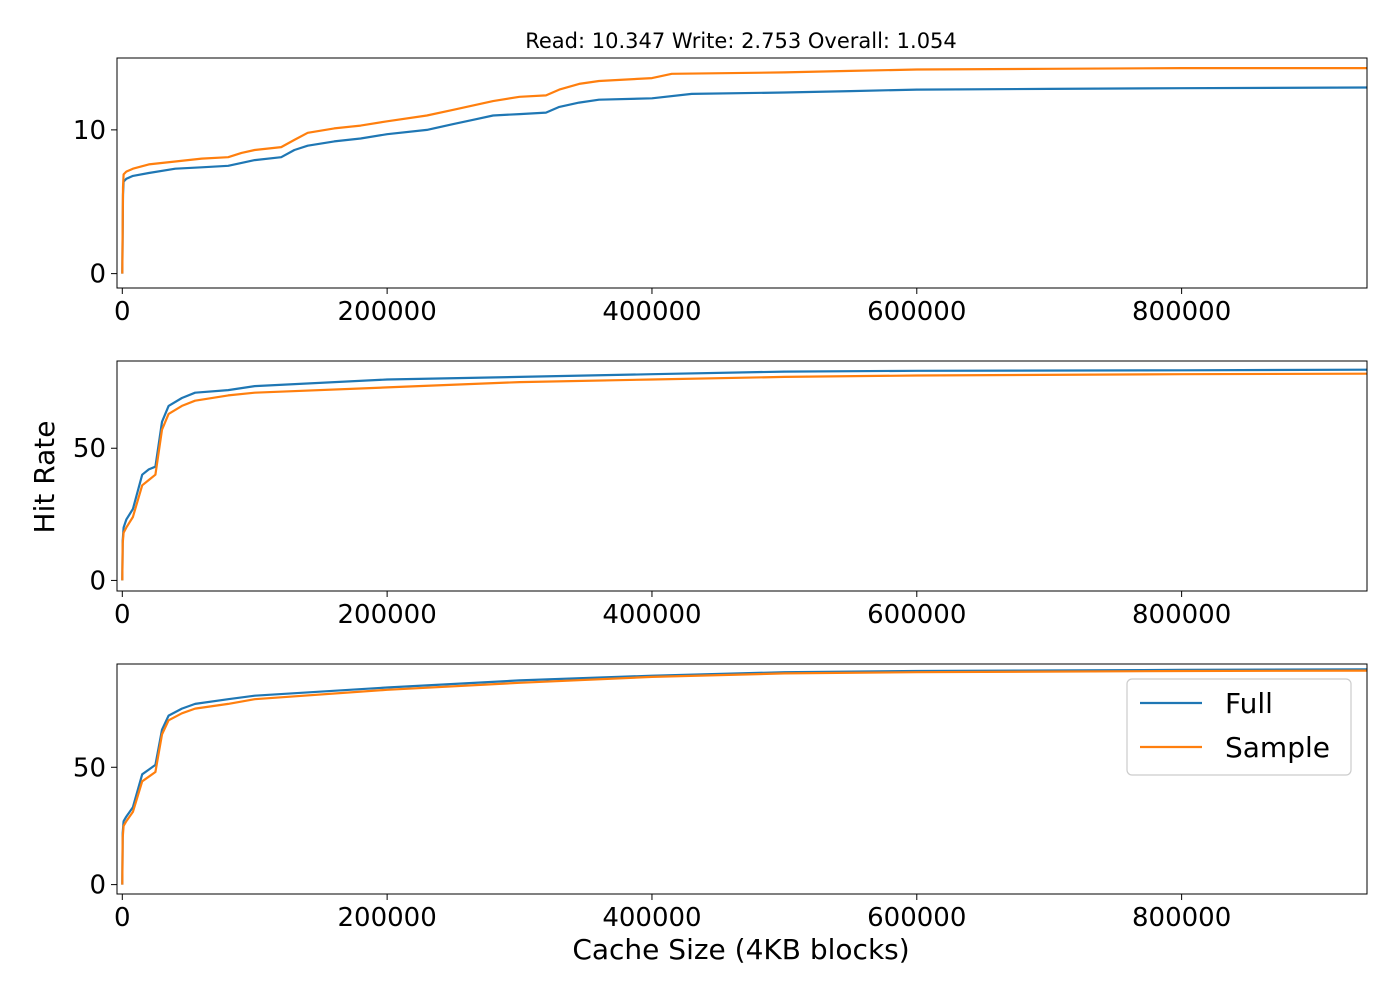 The width and height of the screenshot is (1400, 1000). I want to click on write-x-tick-label: 400000, so click(651, 615).